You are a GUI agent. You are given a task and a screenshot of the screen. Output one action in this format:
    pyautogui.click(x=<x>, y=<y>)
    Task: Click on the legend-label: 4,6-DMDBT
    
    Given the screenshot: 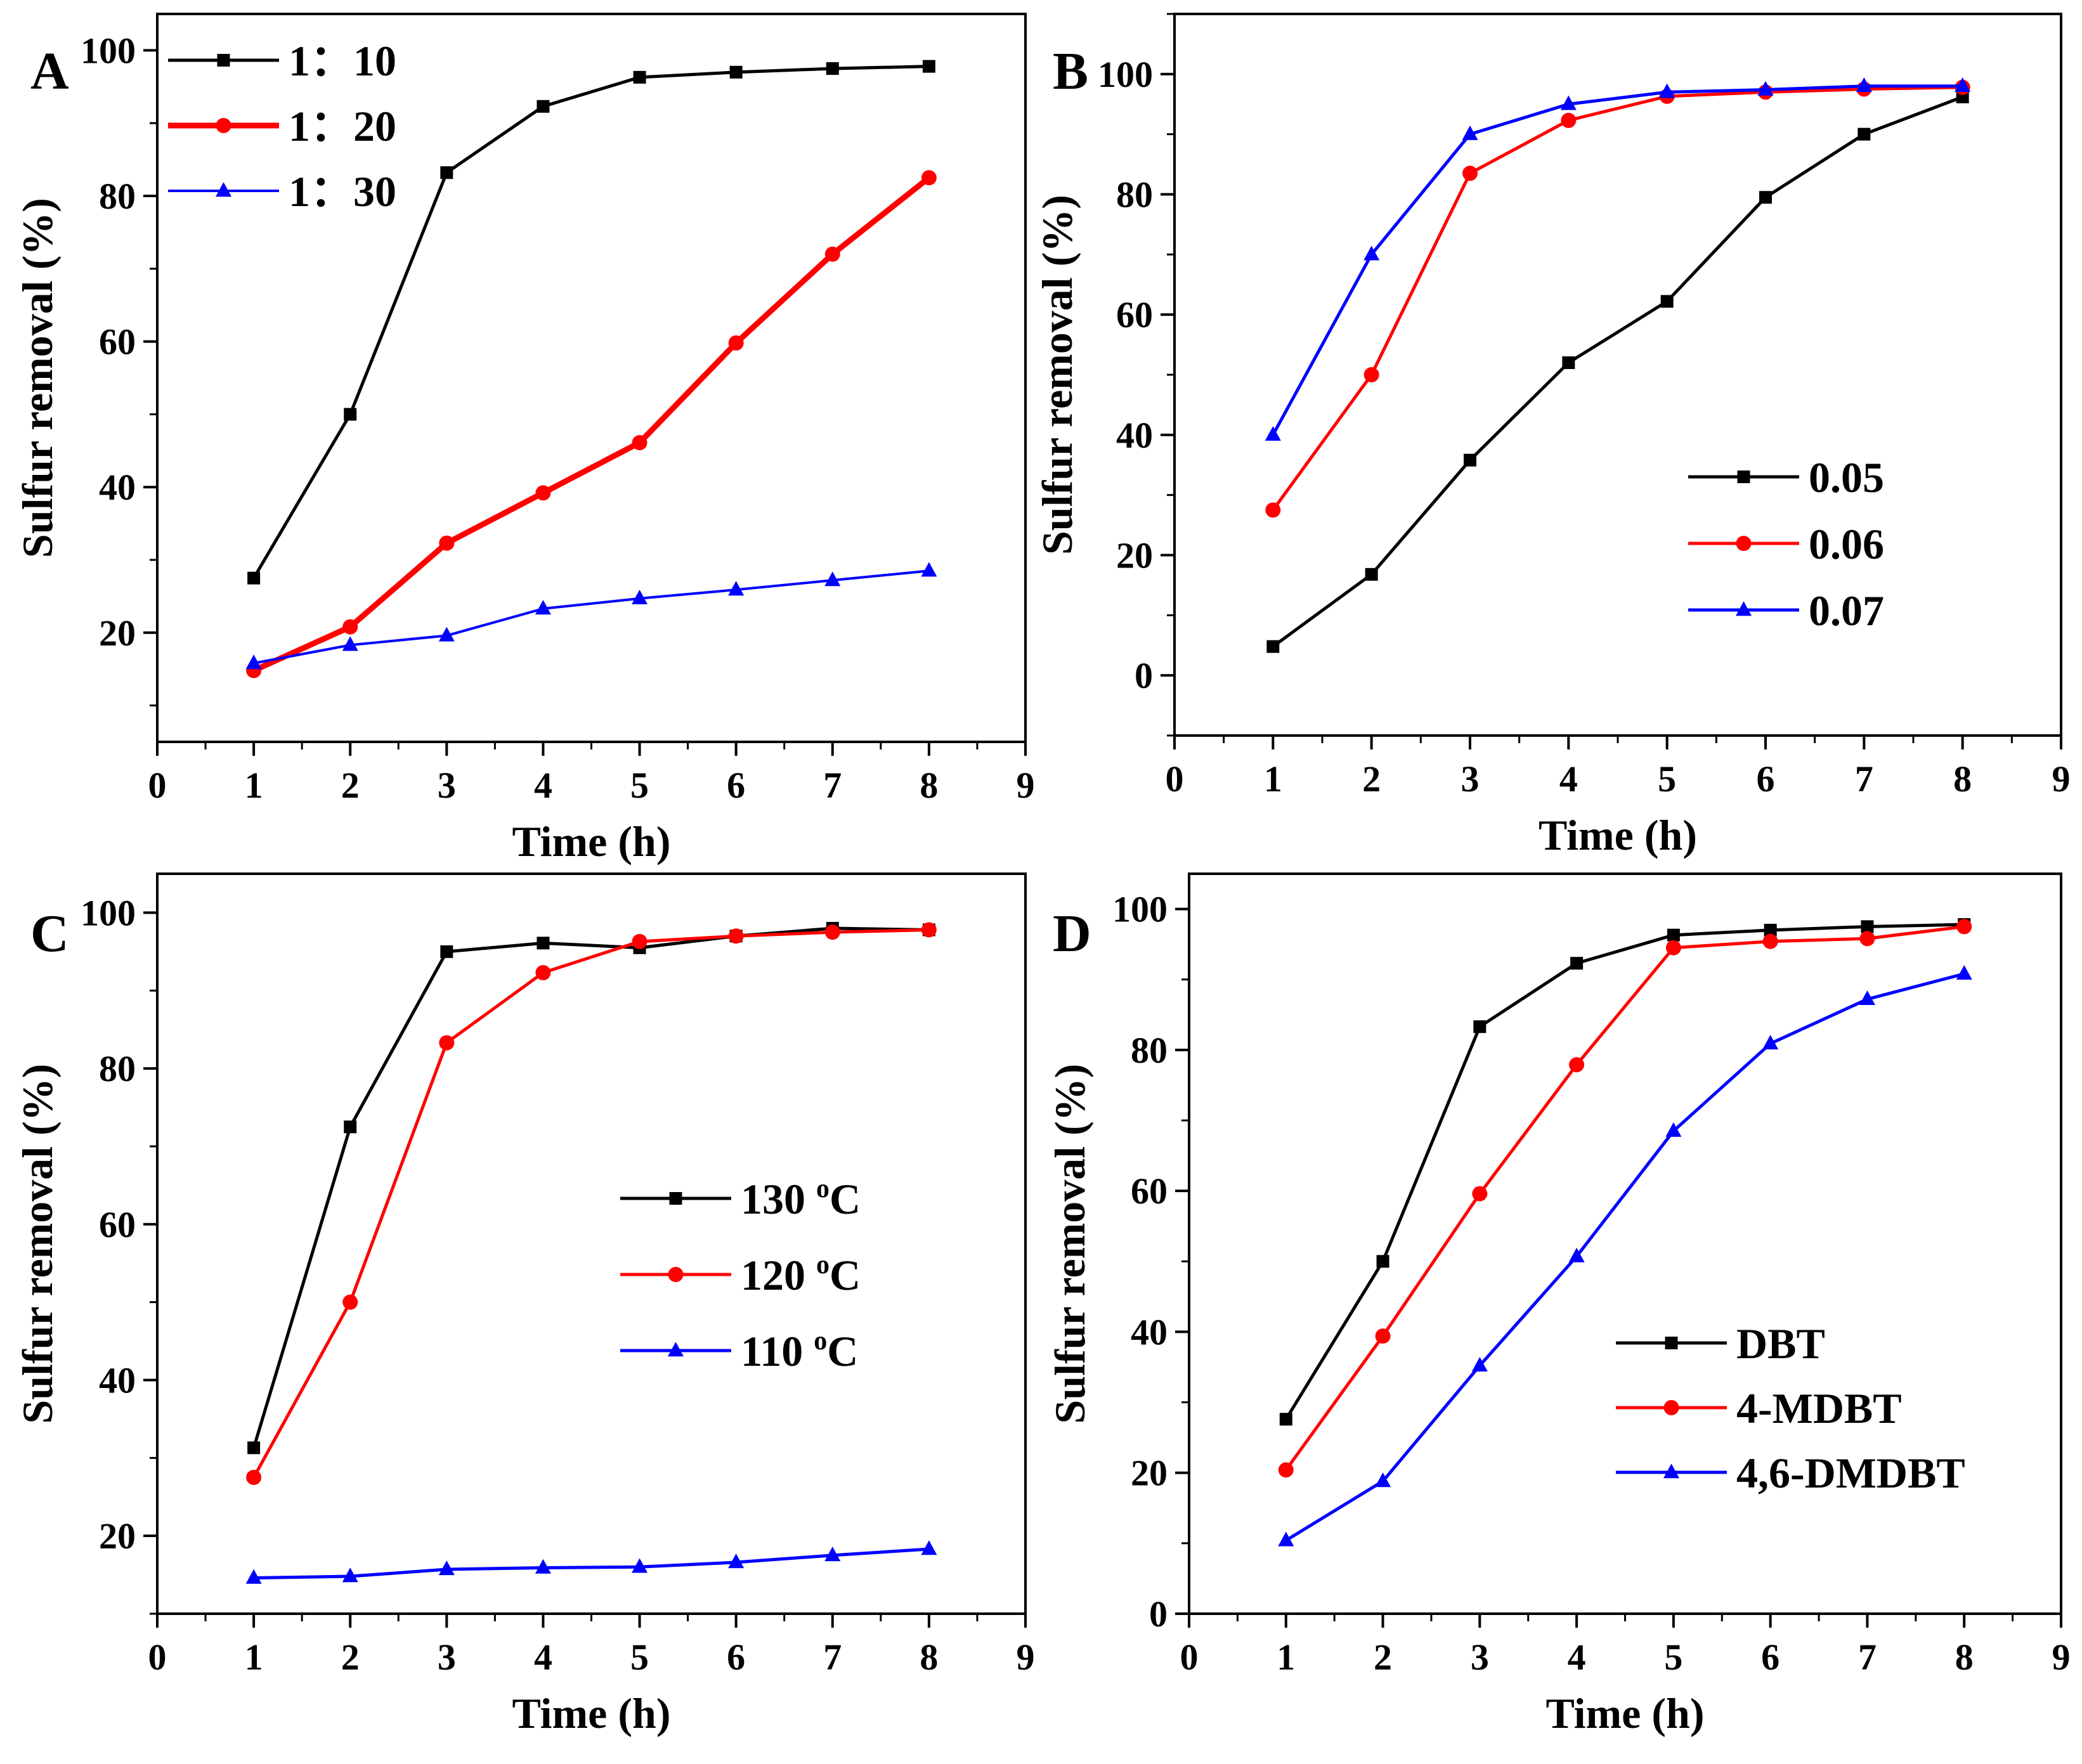 What is the action you would take?
    pyautogui.click(x=1851, y=1473)
    